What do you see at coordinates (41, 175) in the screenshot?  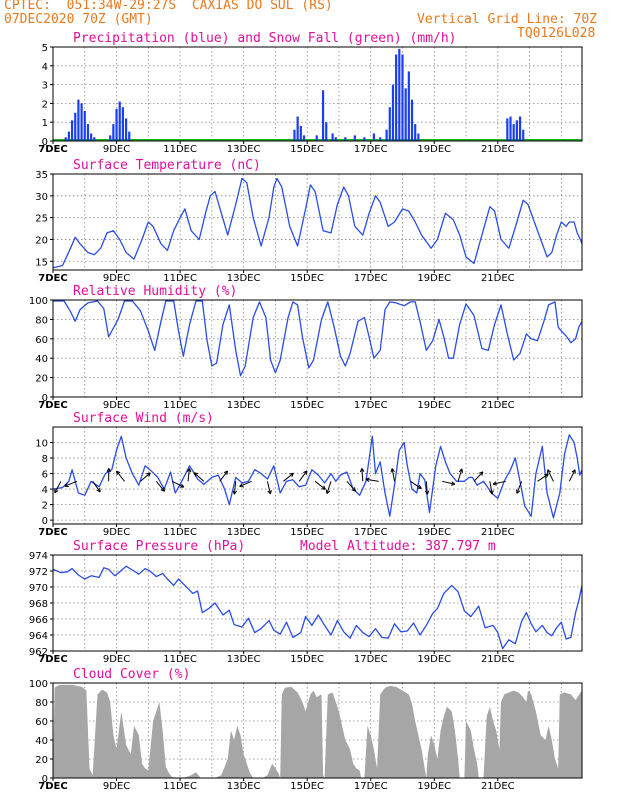 I see `y-tick-label: 35` at bounding box center [41, 175].